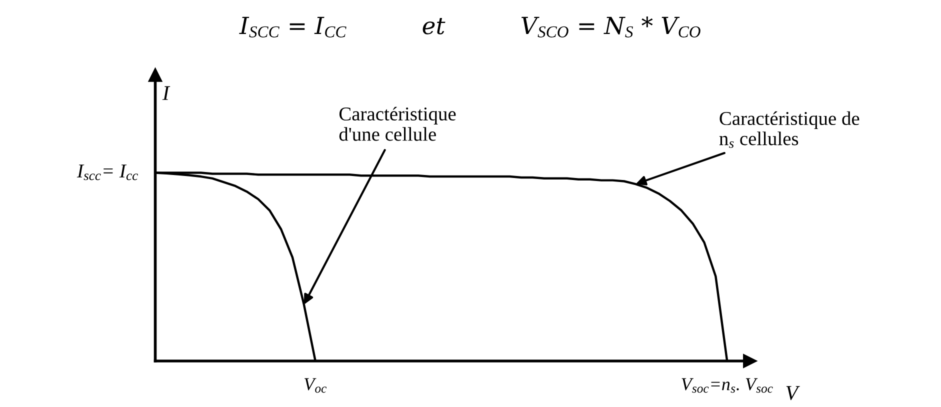  Describe the element at coordinates (469, 27) in the screenshot. I see `chart-title: I$_{SCC}$ = I$_{CC}$ et V$_{SCO}$ = N$_{S}$ * V$_{CO}$` at that location.